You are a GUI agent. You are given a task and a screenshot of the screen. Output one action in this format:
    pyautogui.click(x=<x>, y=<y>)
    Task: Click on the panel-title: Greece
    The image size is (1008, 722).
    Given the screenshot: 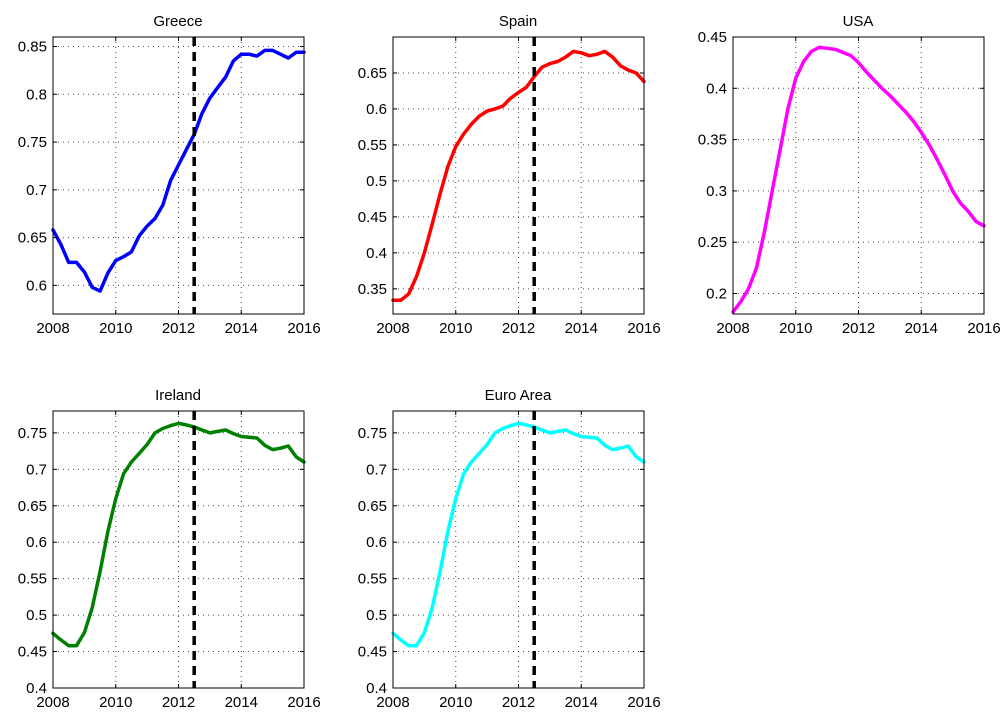 What is the action you would take?
    pyautogui.click(x=177, y=21)
    